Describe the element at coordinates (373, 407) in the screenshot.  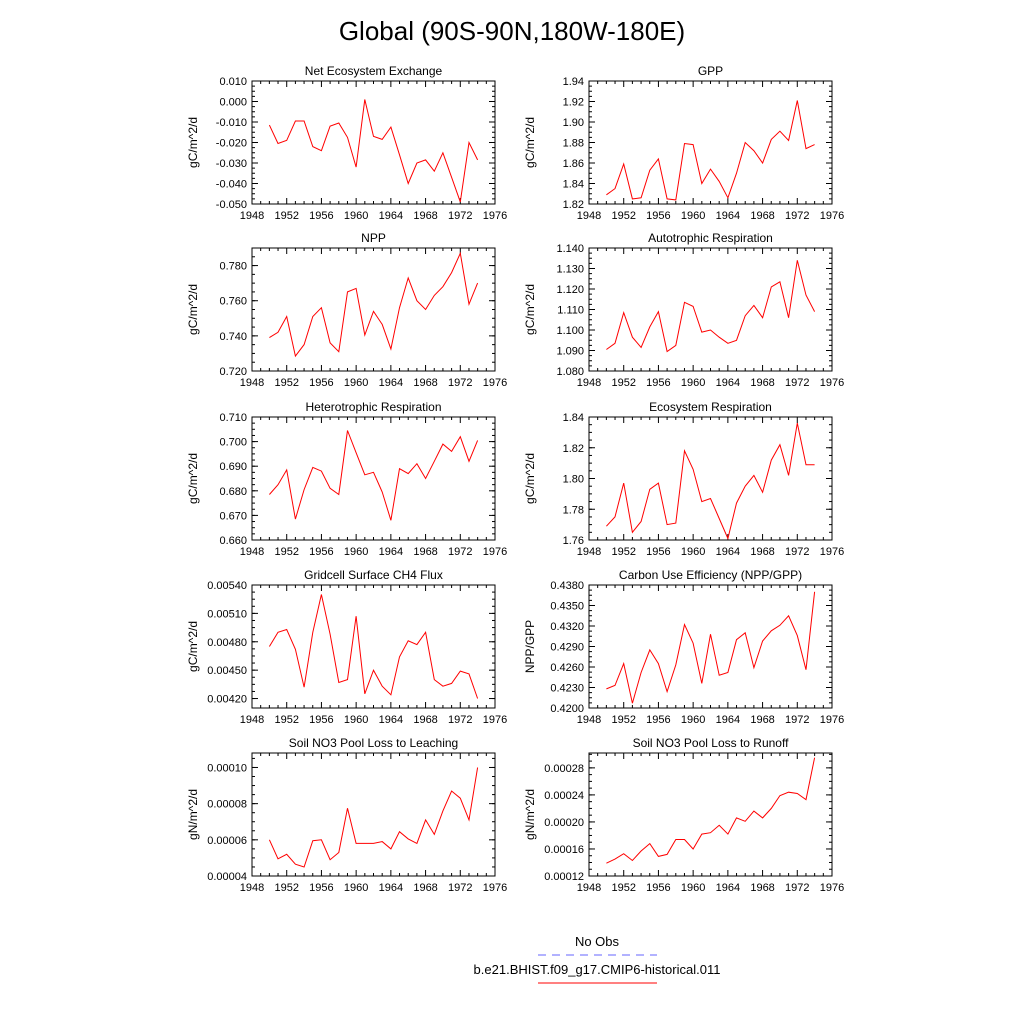
I see `panel-title: Heterotrophic Respiration` at that location.